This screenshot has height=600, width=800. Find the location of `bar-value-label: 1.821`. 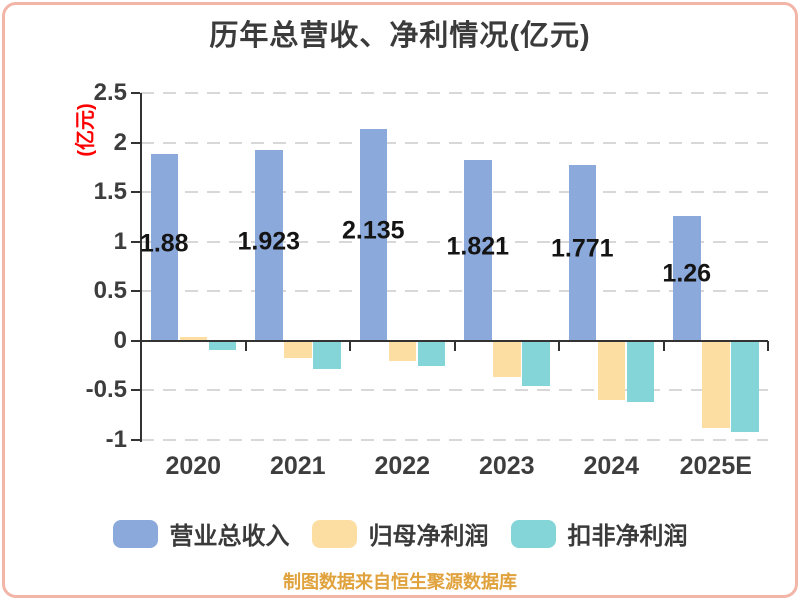

bar-value-label: 1.821 is located at coordinates (478, 246).